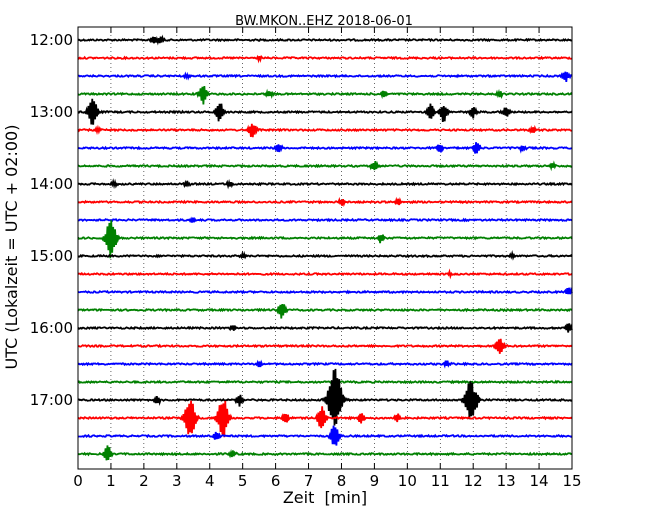 The height and width of the screenshot is (520, 650). What do you see at coordinates (375, 481) in the screenshot?
I see `x-tick-label: 9` at bounding box center [375, 481].